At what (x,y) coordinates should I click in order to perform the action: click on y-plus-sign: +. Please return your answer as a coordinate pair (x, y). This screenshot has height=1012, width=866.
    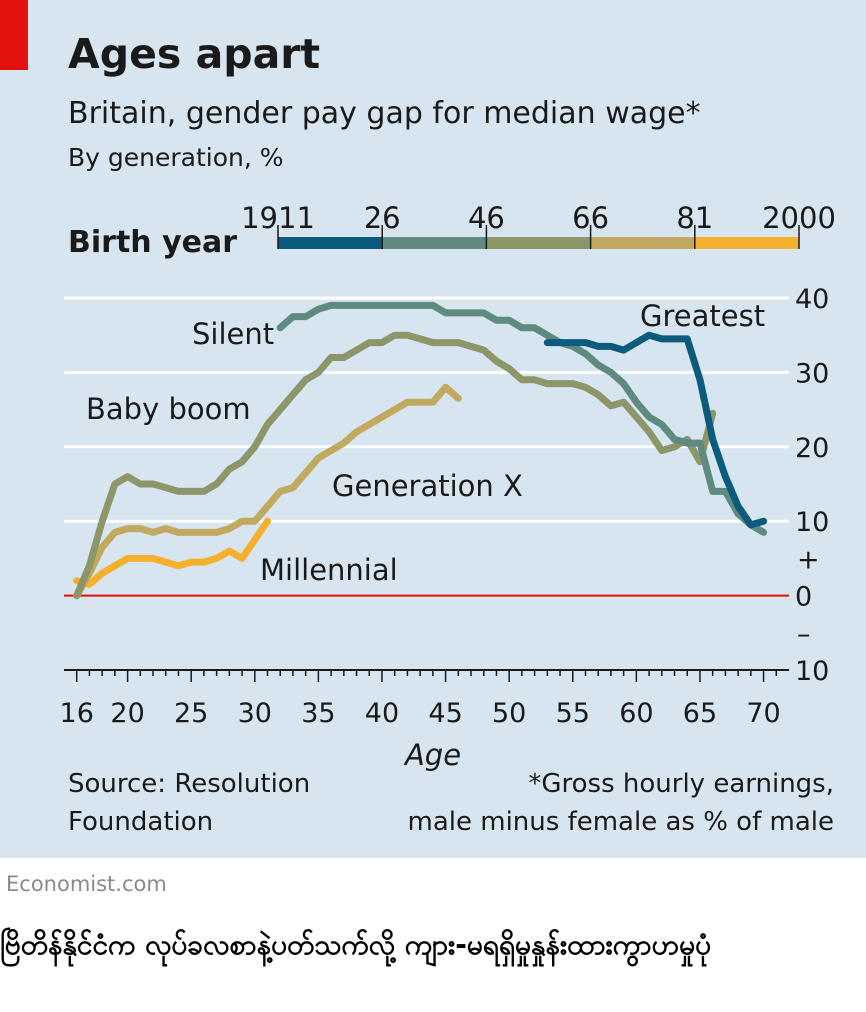
    Looking at the image, I should click on (808, 559).